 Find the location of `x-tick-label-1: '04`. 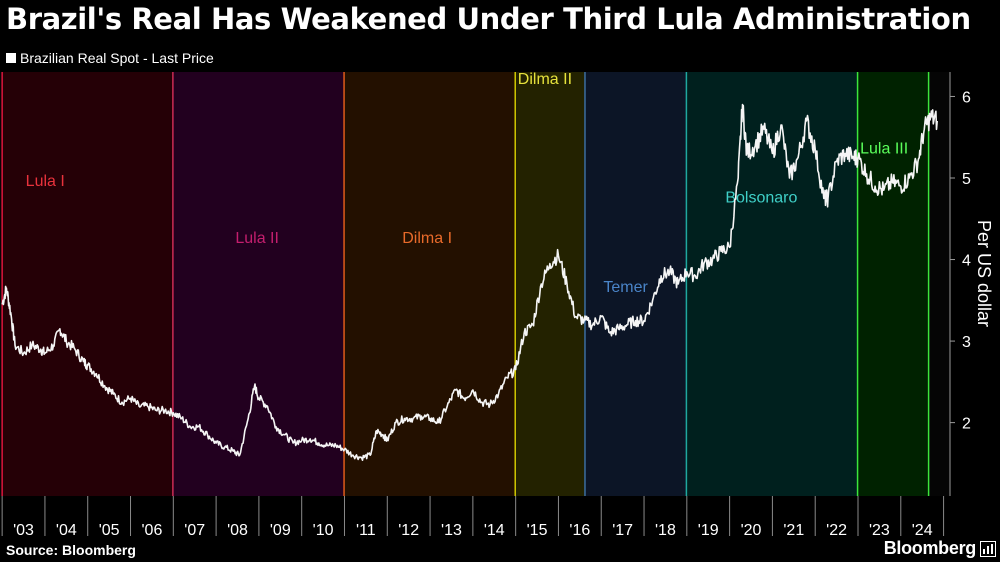

x-tick-label-1: '04 is located at coordinates (66, 530).